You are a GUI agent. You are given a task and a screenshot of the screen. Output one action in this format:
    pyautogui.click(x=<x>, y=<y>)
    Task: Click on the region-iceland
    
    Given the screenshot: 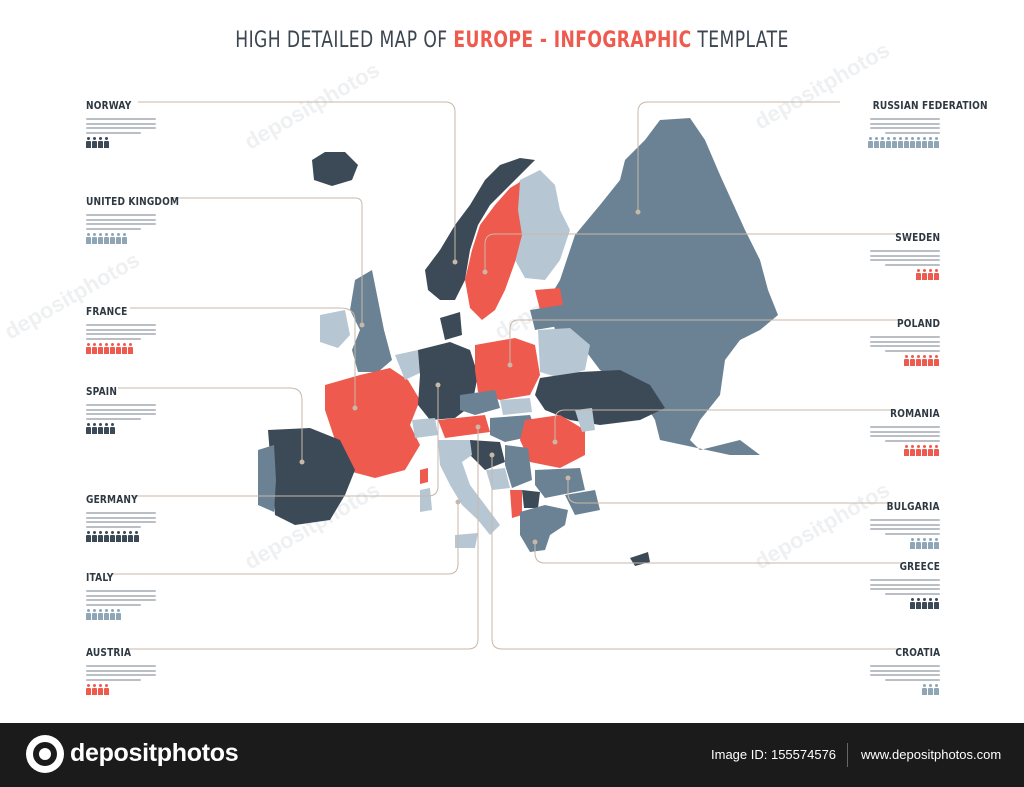 What is the action you would take?
    pyautogui.click(x=335, y=169)
    